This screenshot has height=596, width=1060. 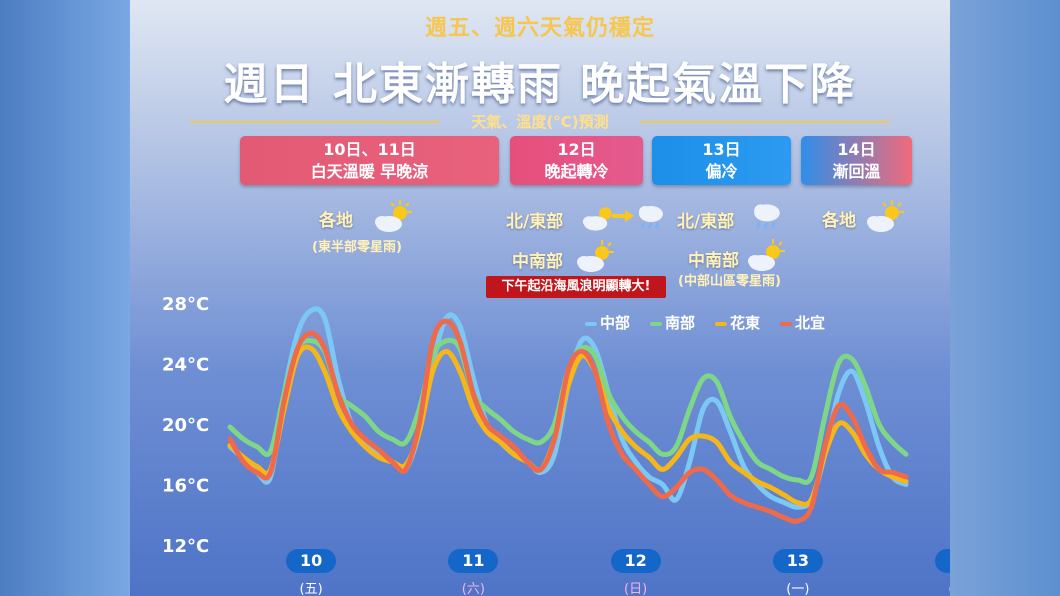 What do you see at coordinates (311, 589) in the screenshot?
I see `x-tick-weekday: (五)` at bounding box center [311, 589].